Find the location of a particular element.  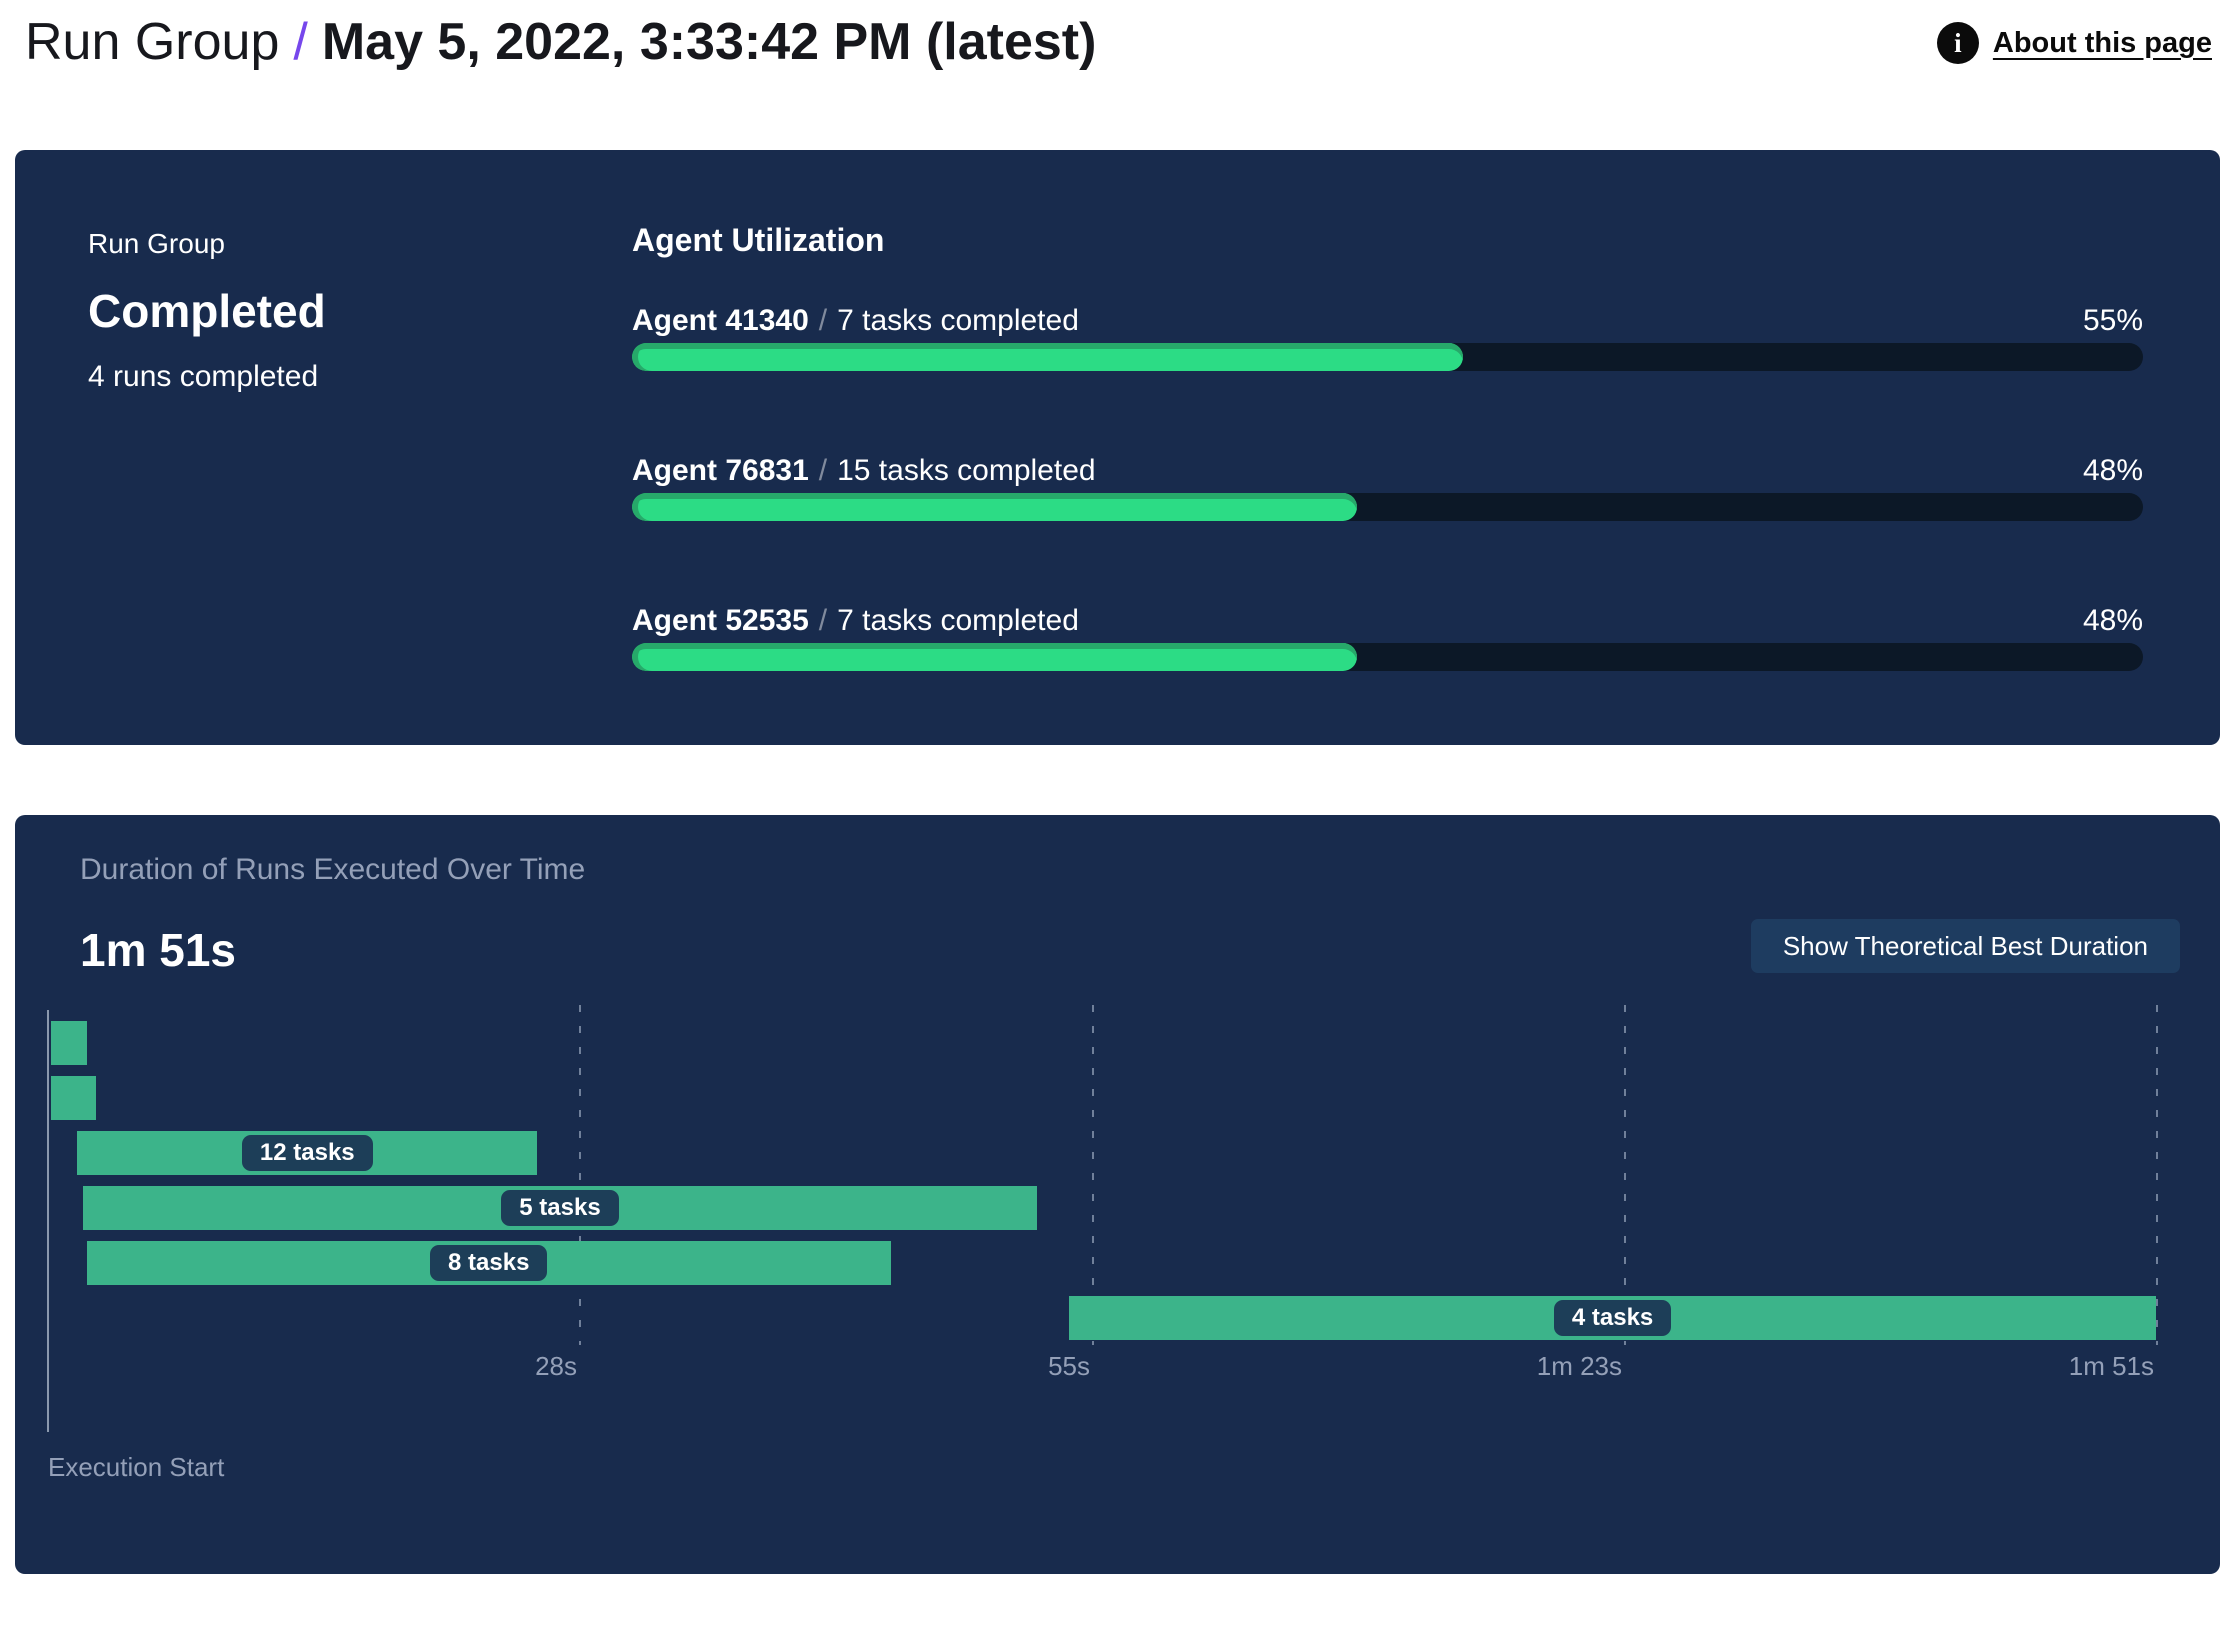

breadcrumb-root: Run Group is located at coordinates (152, 42).